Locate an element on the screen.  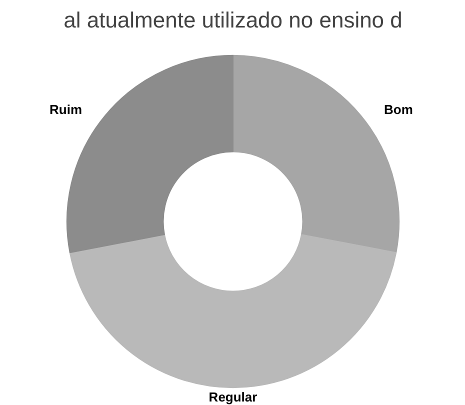
slice-label: Ruim is located at coordinates (66, 110).